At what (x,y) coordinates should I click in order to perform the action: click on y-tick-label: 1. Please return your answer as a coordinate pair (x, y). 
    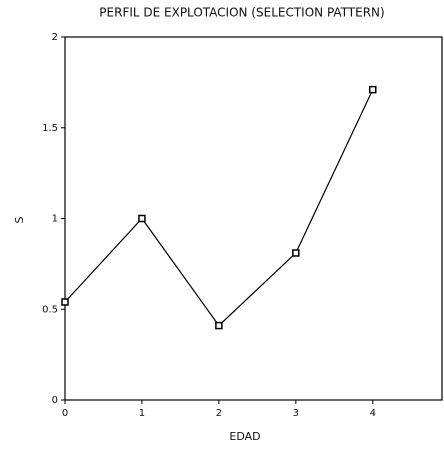
    Looking at the image, I should click on (55, 219).